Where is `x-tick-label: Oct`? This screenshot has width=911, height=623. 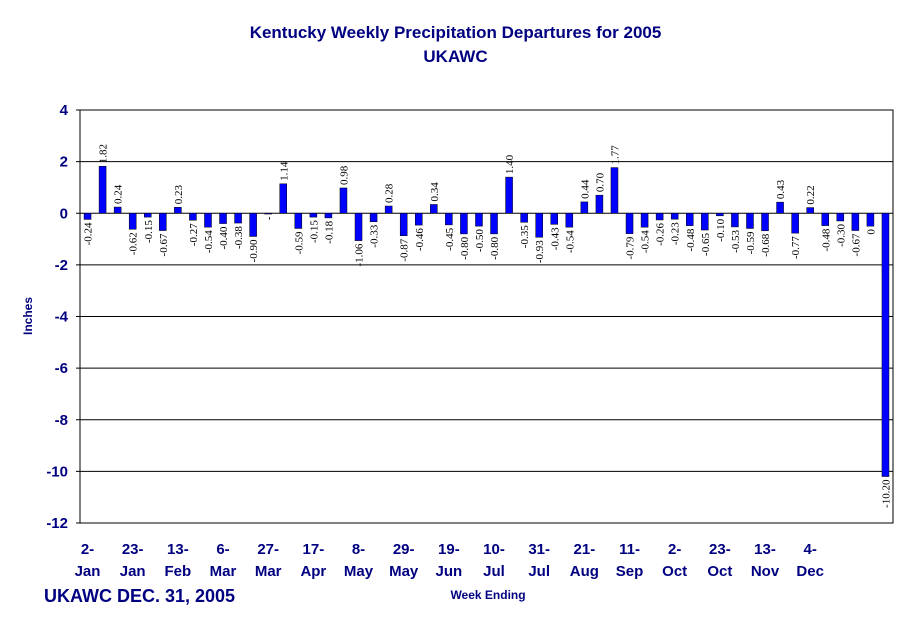
x-tick-label: Oct is located at coordinates (719, 571).